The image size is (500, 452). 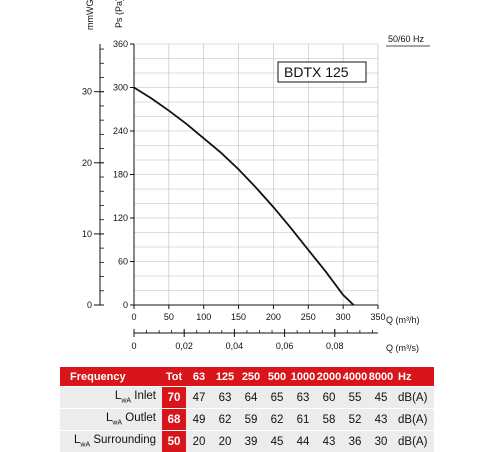 I want to click on x2-axis-label: Q (m³/s), so click(x=402, y=348).